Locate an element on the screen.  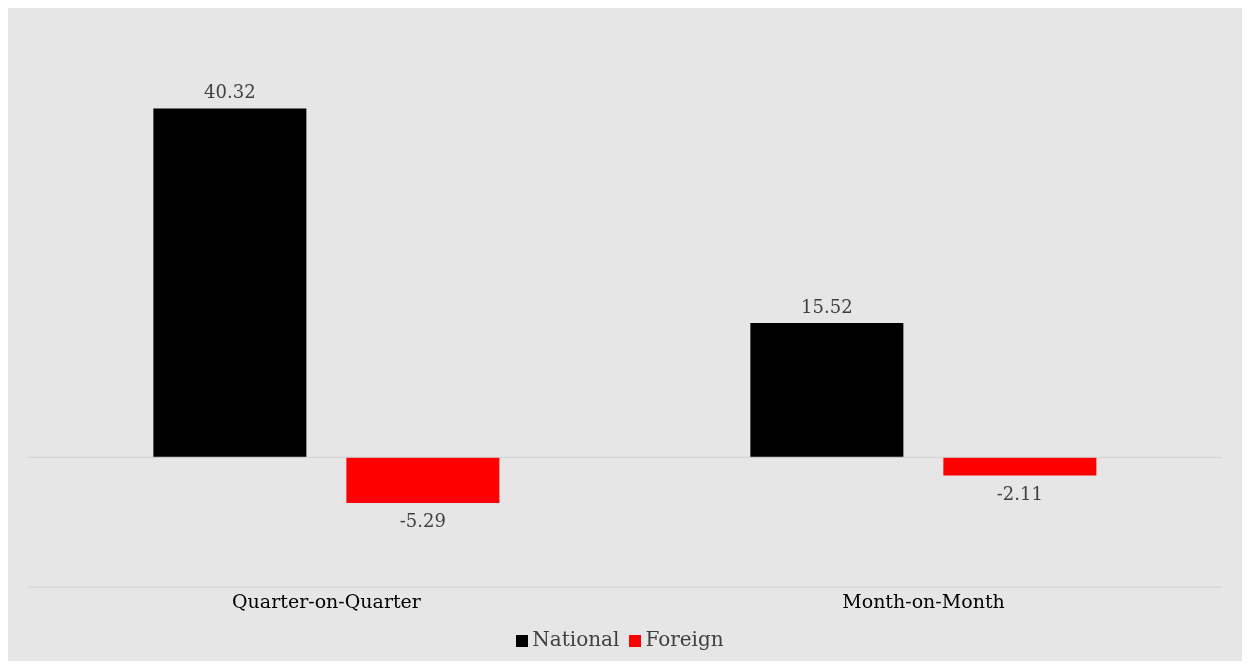
data-label: -2.11 is located at coordinates (1019, 493).